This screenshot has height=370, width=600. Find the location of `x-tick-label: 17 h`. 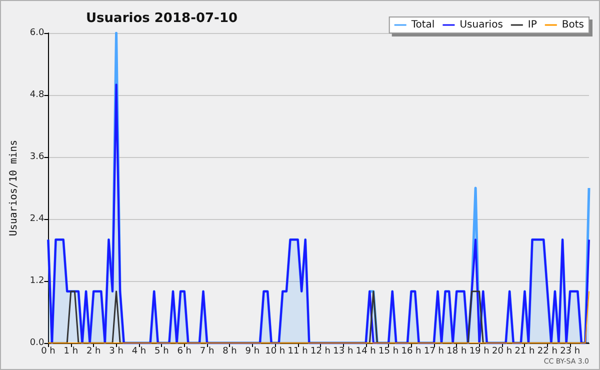

x-tick-label: 17 h is located at coordinates (434, 351).